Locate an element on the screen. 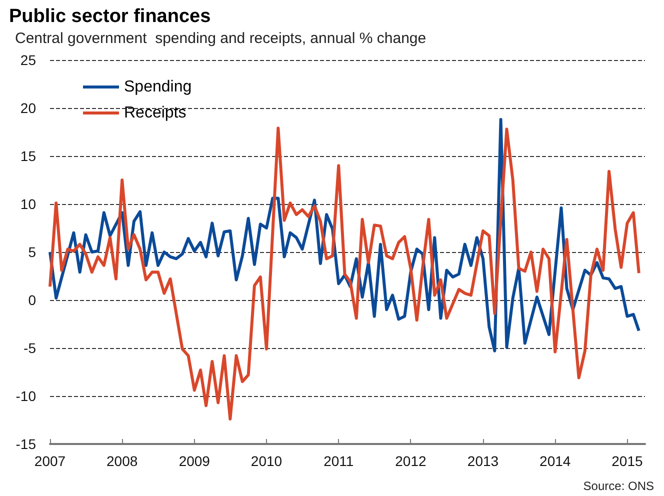 The width and height of the screenshot is (664, 496). x-tick-label: 2011 is located at coordinates (339, 461).